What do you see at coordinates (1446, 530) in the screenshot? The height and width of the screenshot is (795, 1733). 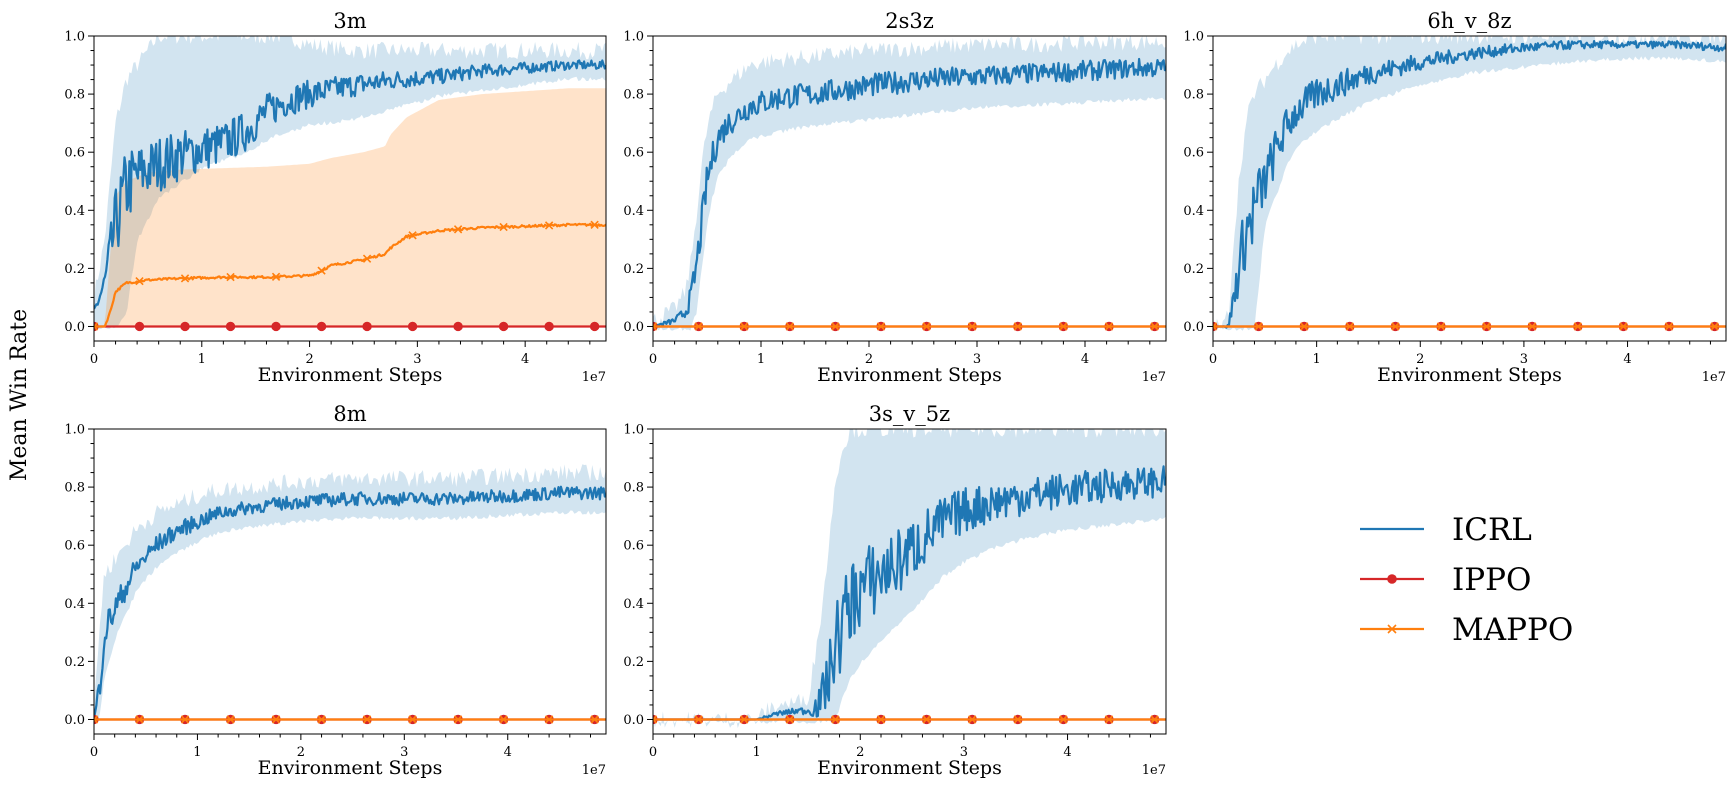 I see `legend-item-icrl: ICRL` at bounding box center [1446, 530].